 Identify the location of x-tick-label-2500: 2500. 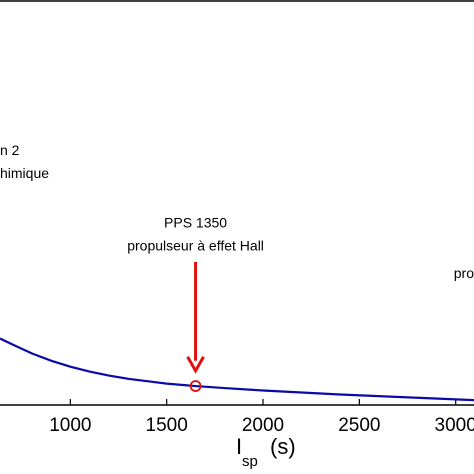
(359, 425).